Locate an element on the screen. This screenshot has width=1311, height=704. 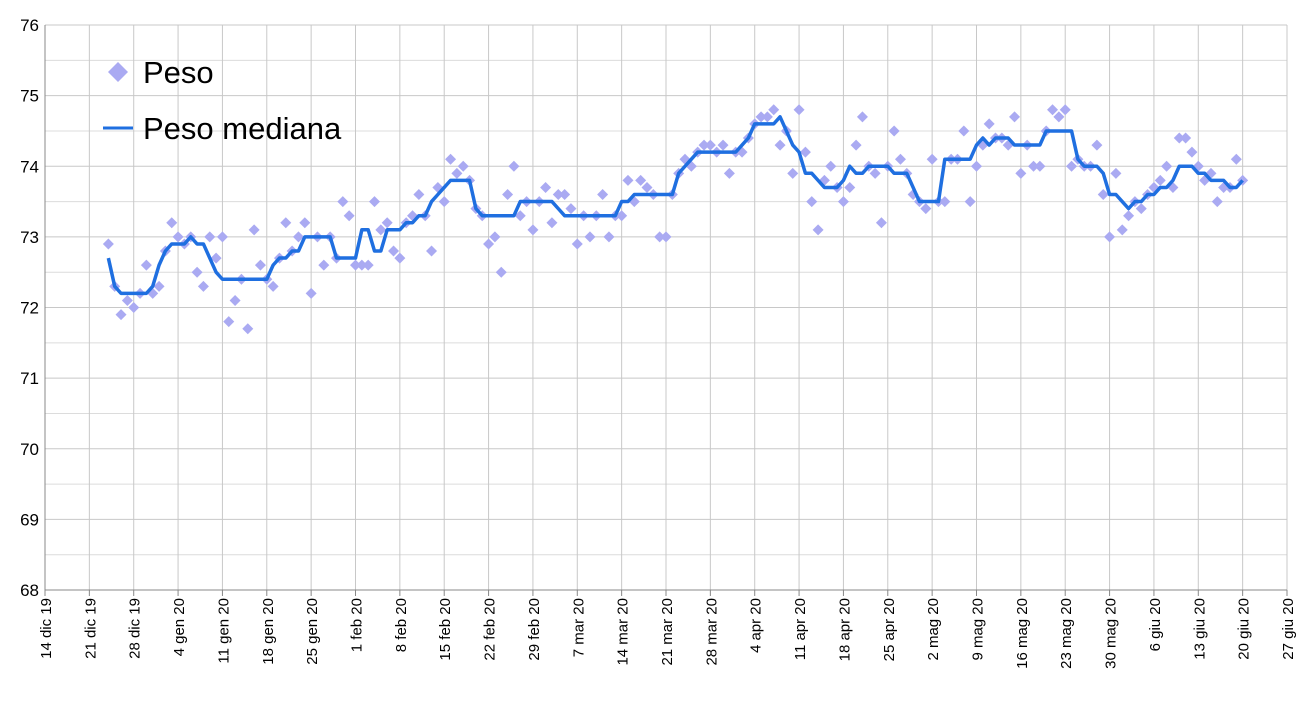
y-tick-label: 75 is located at coordinates (29, 96).